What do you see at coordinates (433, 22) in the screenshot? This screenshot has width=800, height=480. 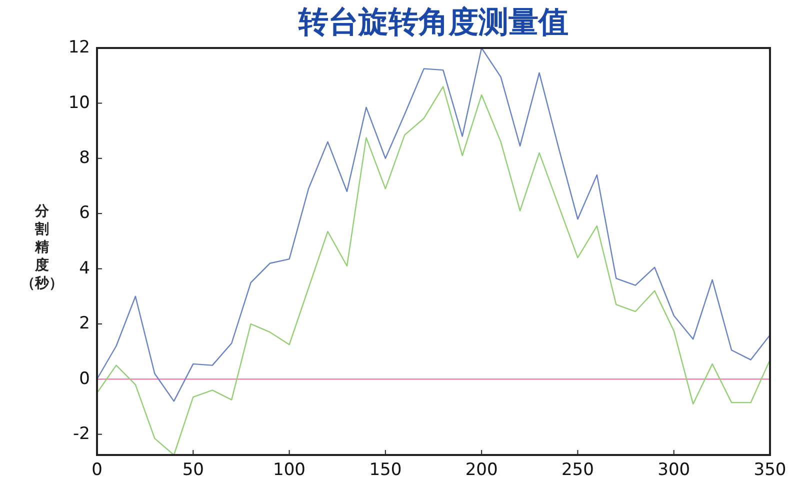 I see `chart-title: 转台旋转角度测量值` at bounding box center [433, 22].